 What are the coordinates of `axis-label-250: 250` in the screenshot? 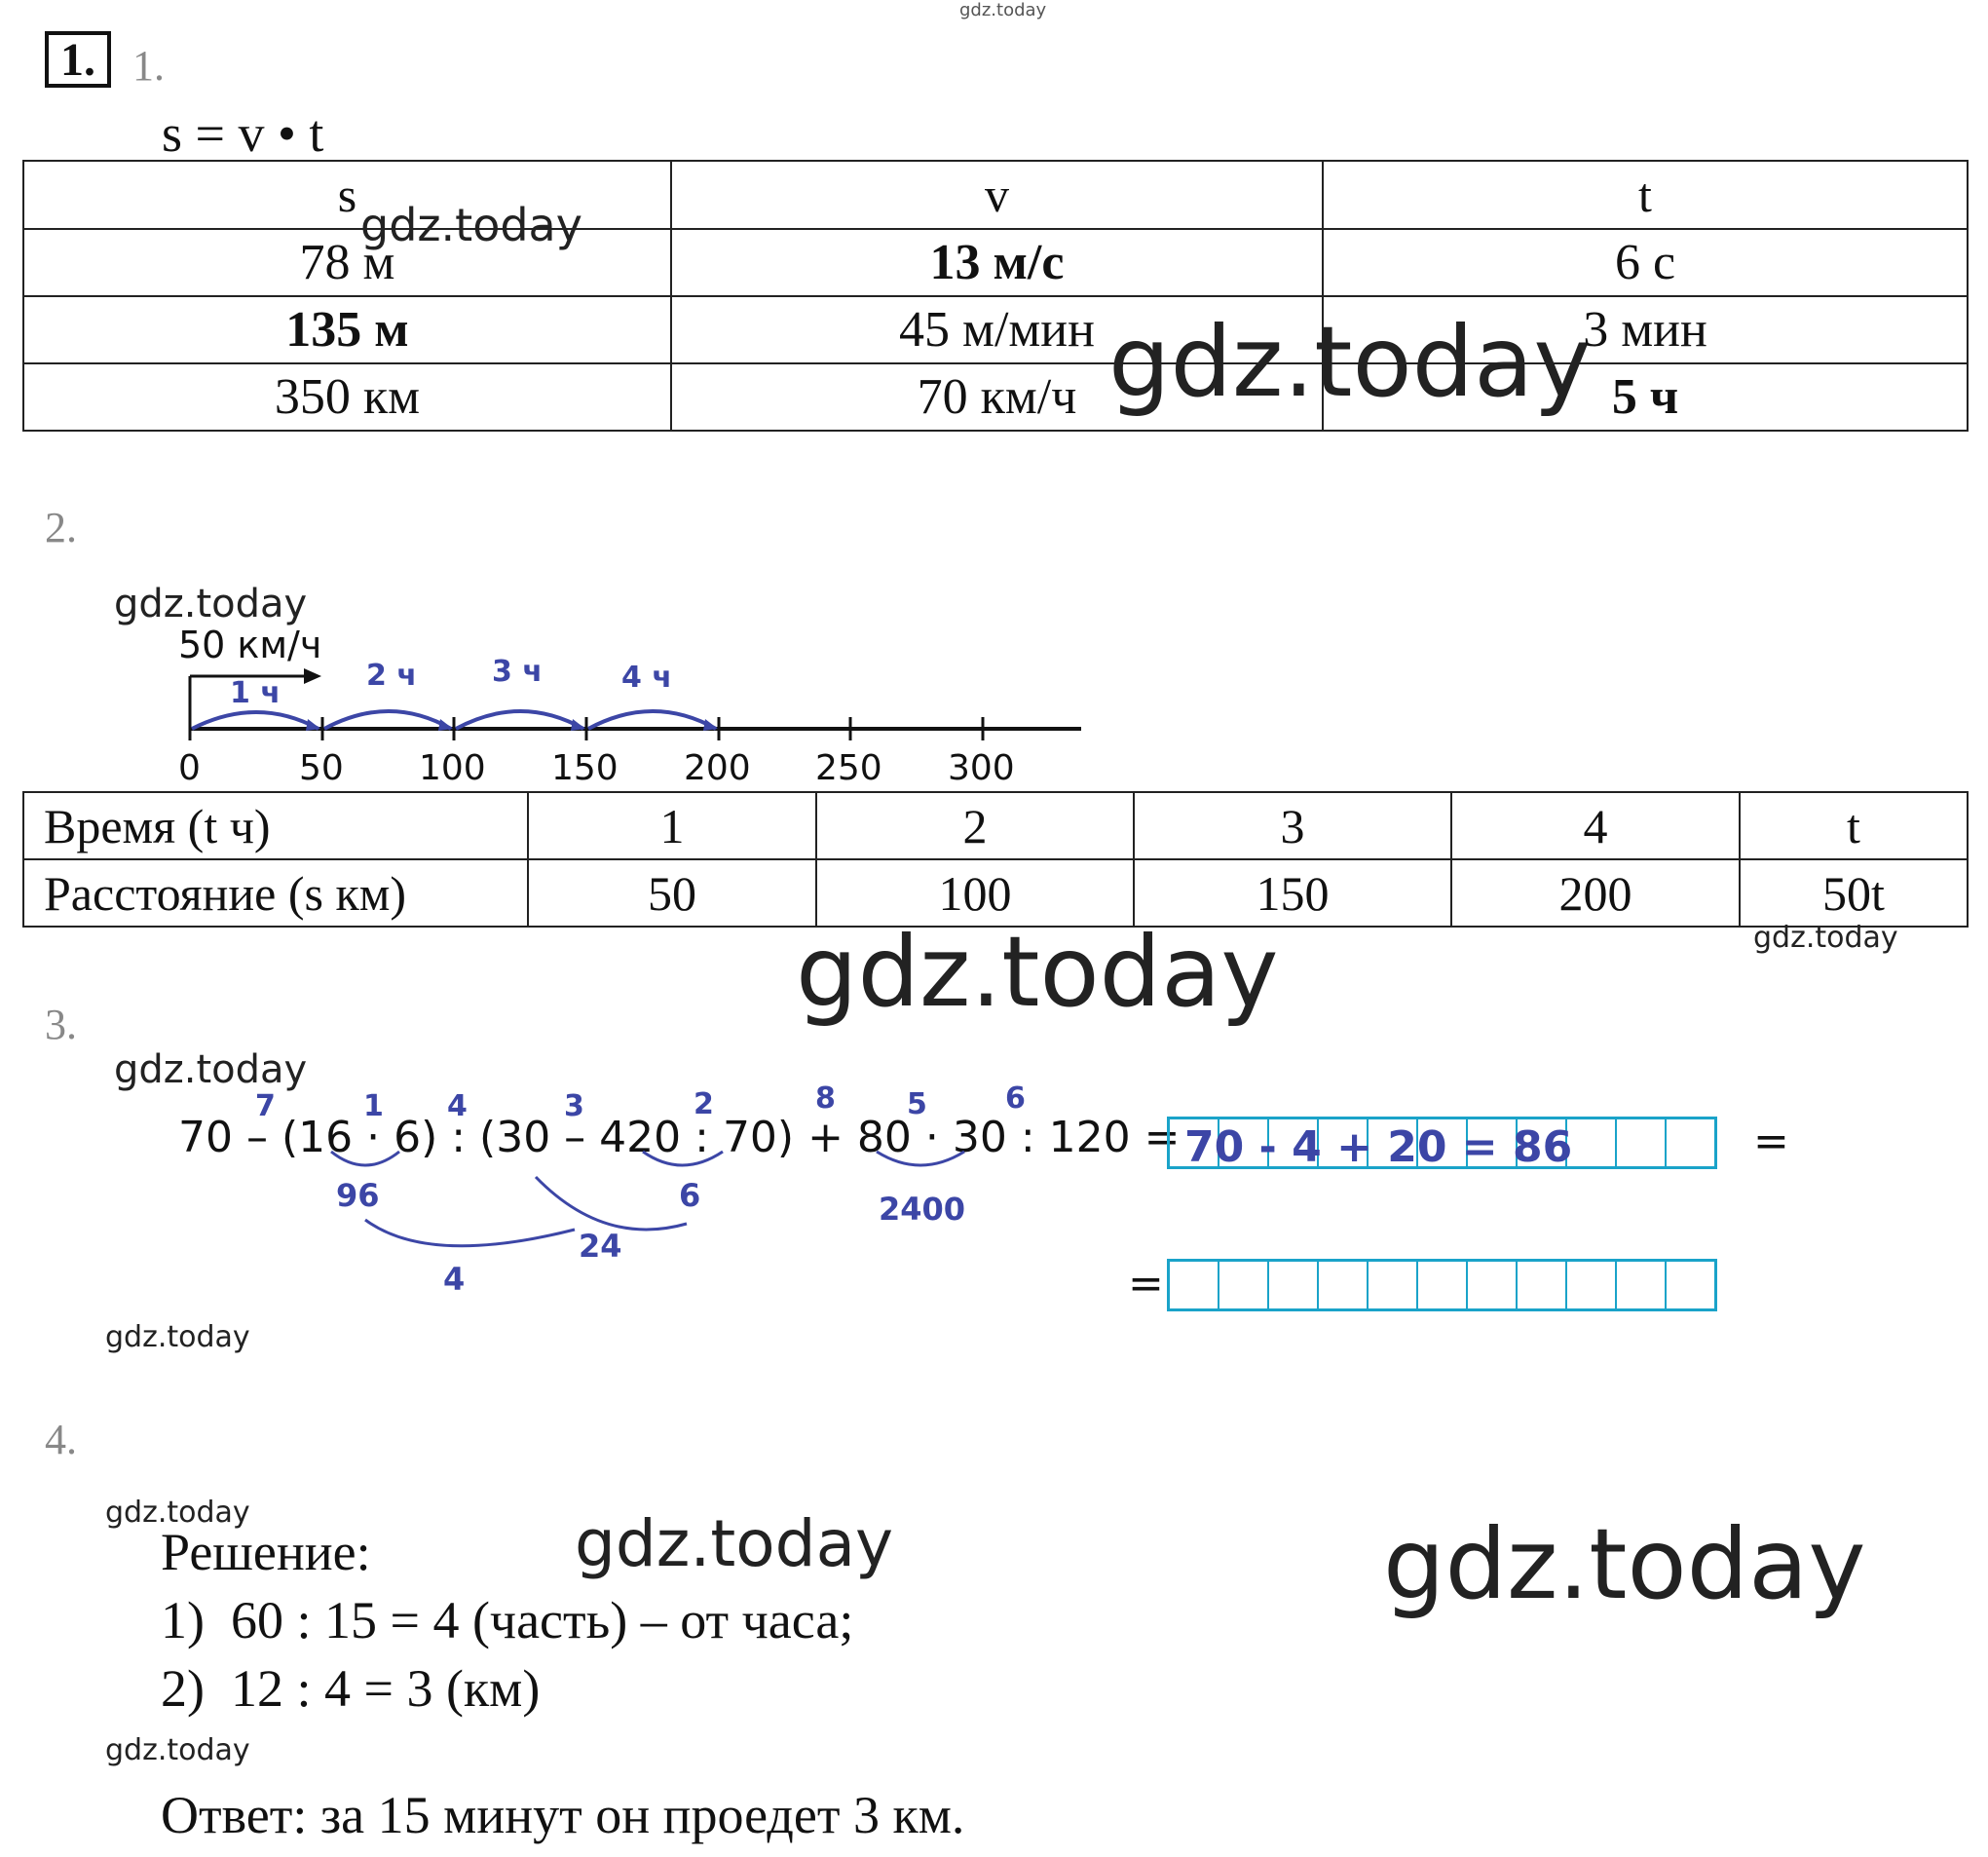 It's located at (848, 768).